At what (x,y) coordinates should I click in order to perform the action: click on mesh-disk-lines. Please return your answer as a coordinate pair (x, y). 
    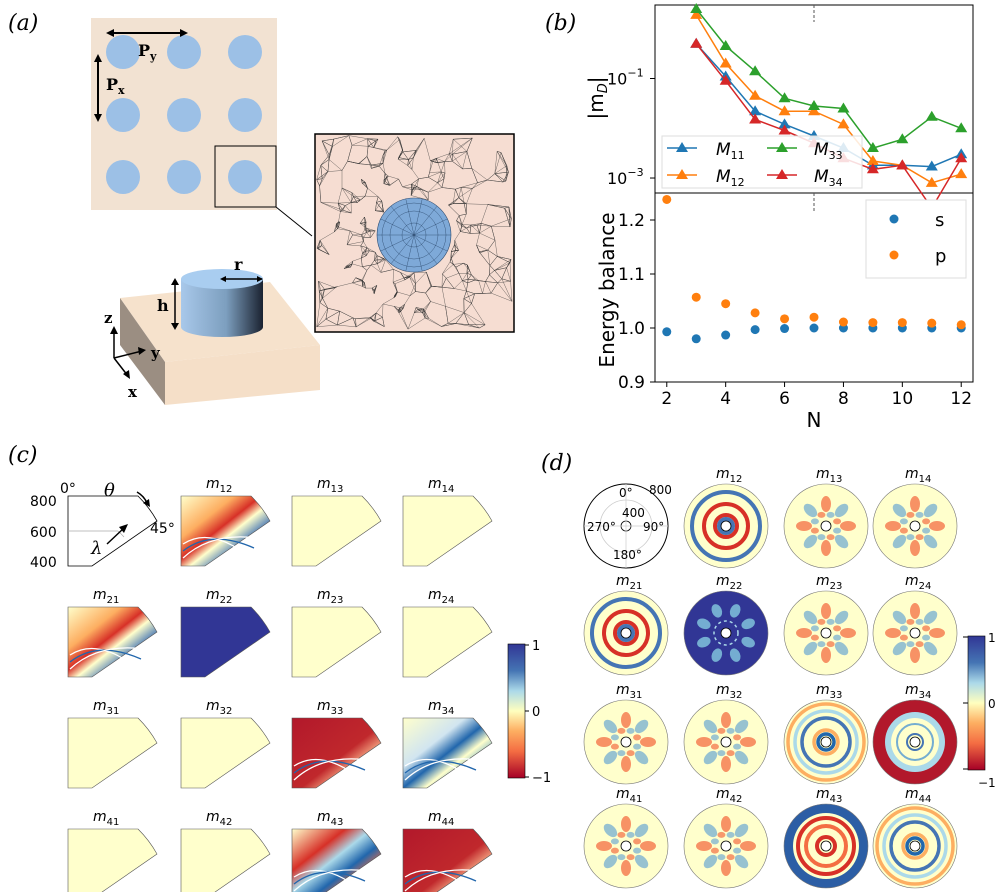
    Looking at the image, I should click on (414, 235).